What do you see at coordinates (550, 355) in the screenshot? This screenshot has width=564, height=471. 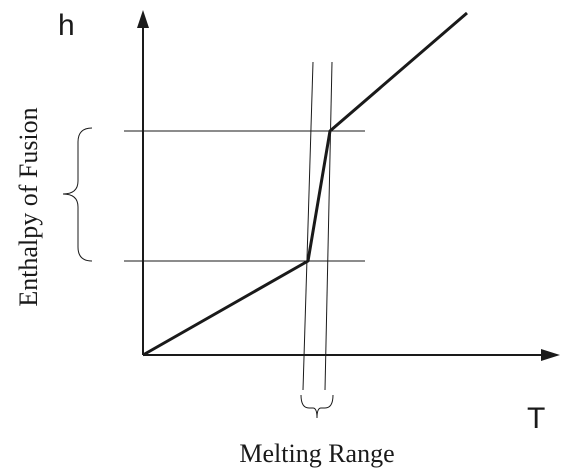 I see `x-axis-arrowhead` at bounding box center [550, 355].